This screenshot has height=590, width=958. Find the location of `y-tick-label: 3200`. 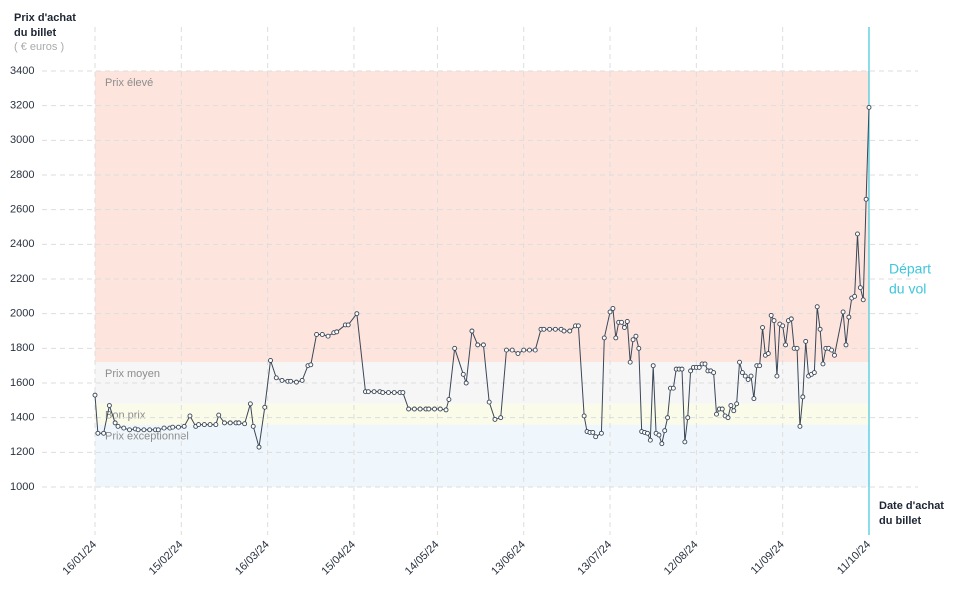

y-tick-label: 3200 is located at coordinates (22, 106).